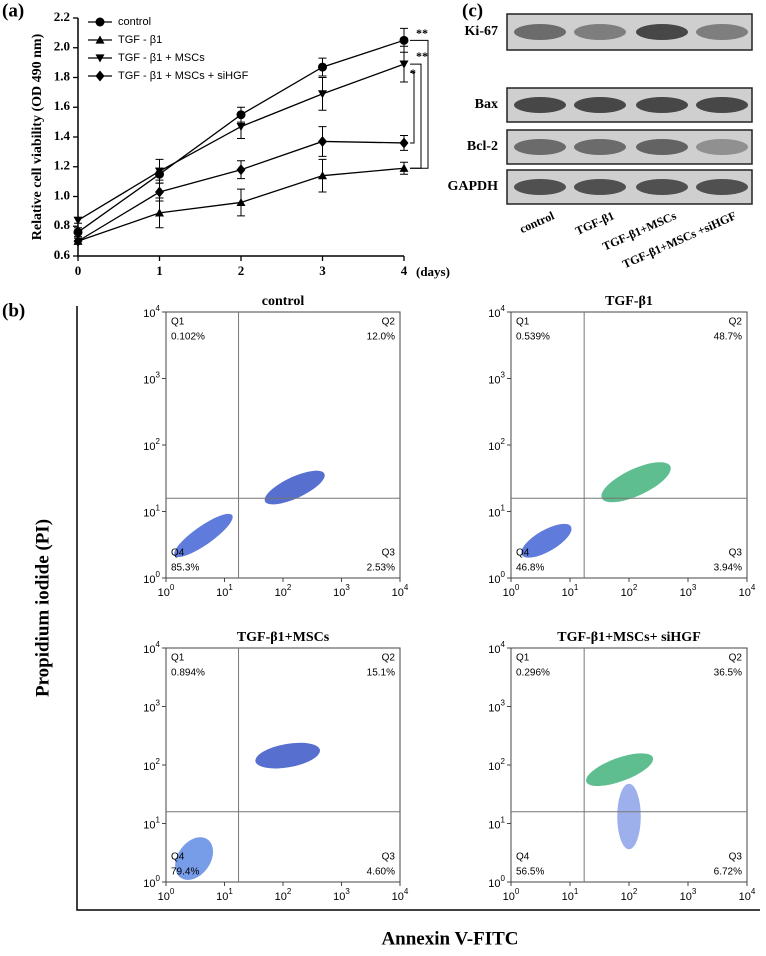  Describe the element at coordinates (322, 270) in the screenshot. I see `x-tick-label: 3` at that location.